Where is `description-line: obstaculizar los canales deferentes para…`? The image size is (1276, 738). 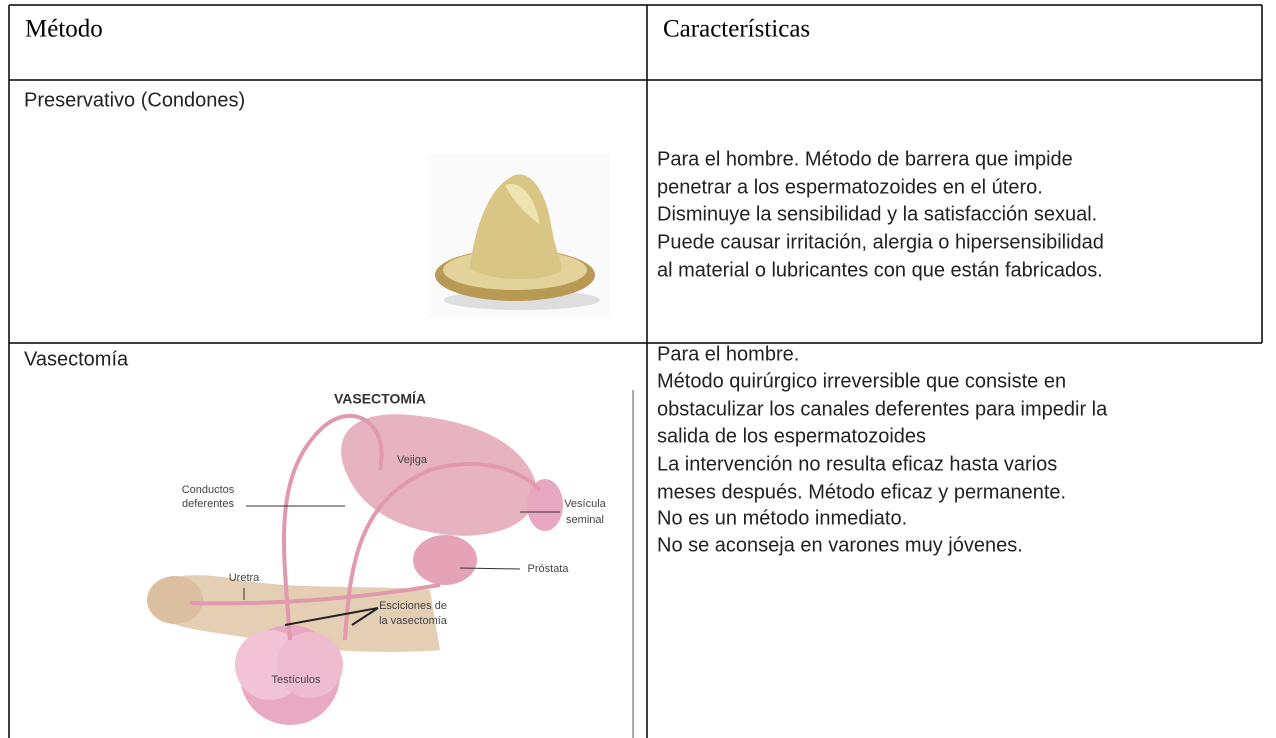
description-line: obstaculizar los canales deferentes para… is located at coordinates (882, 409).